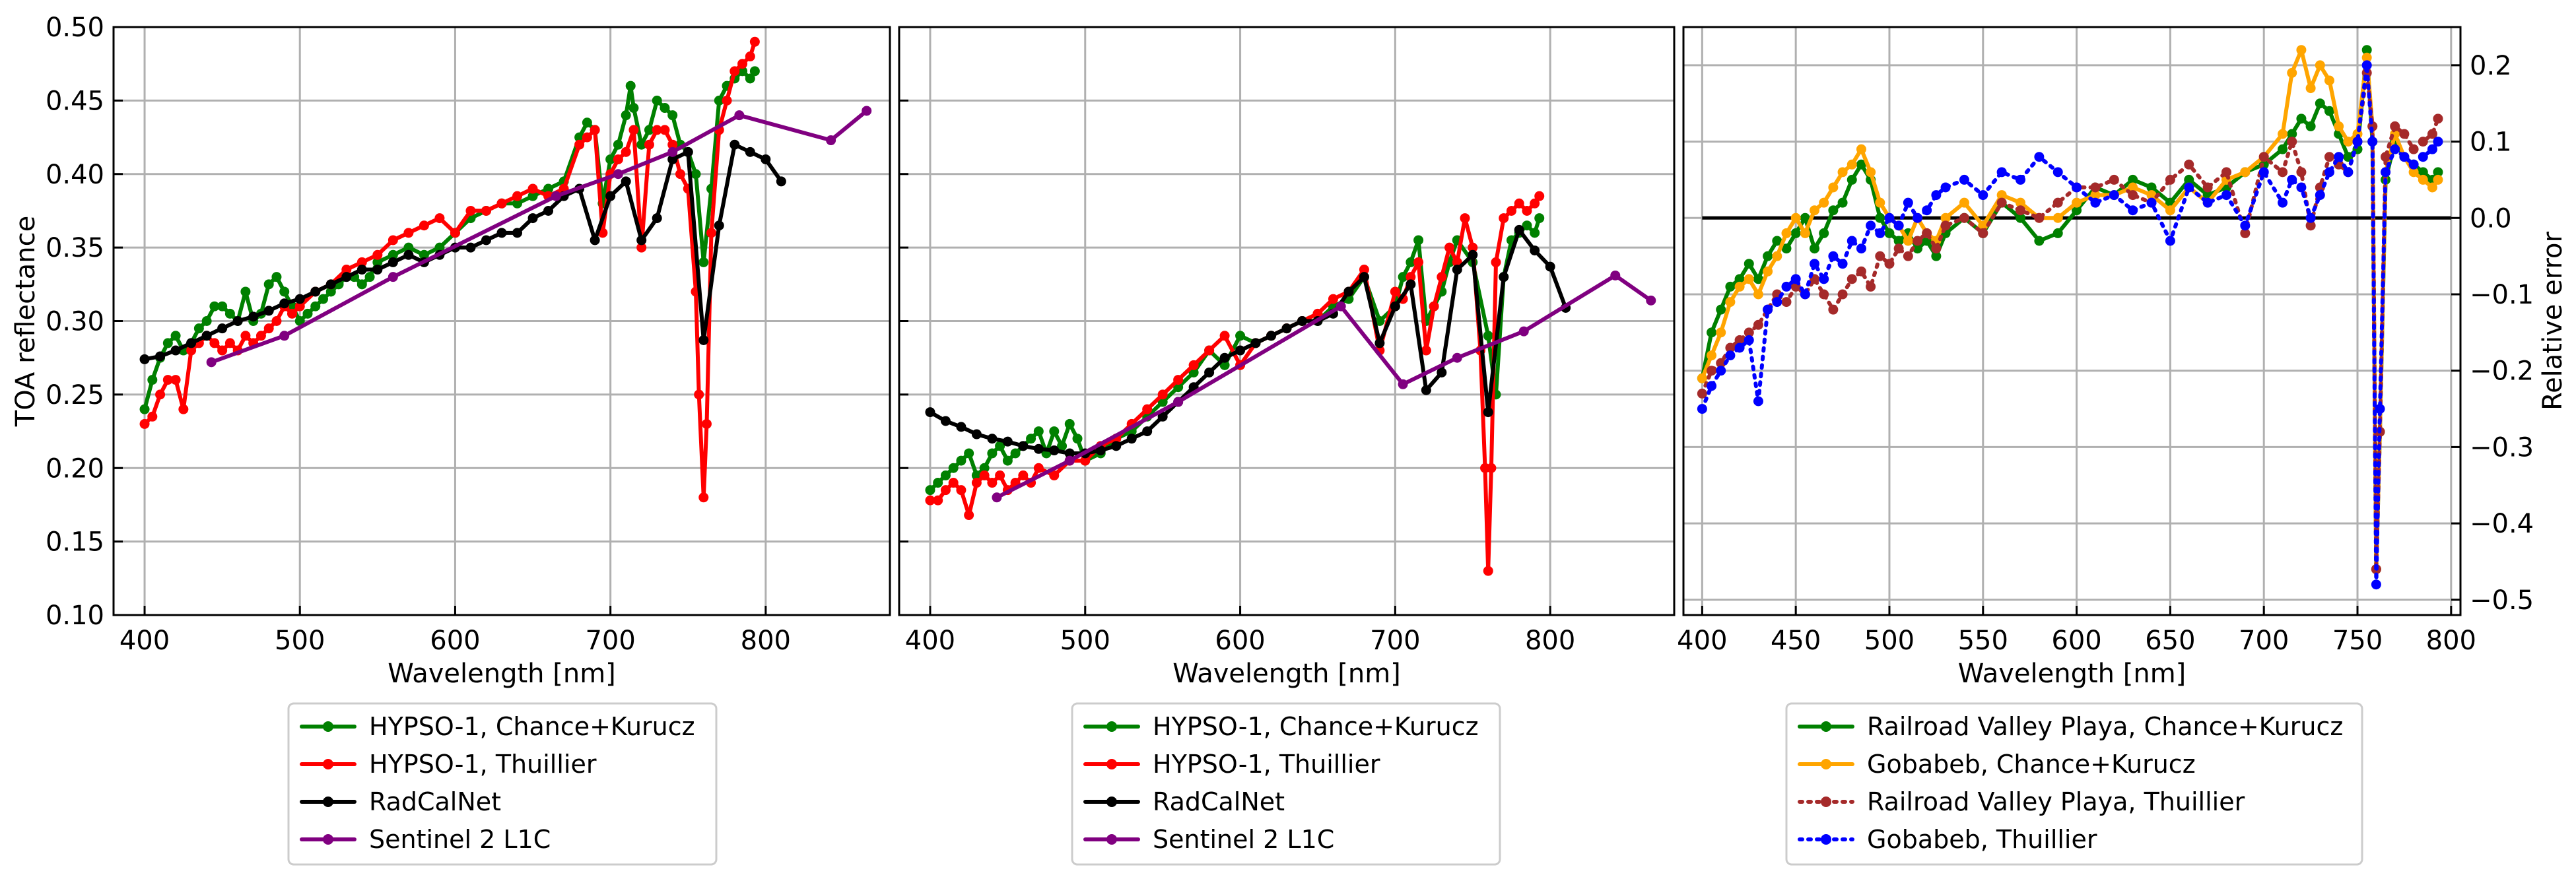  What do you see at coordinates (1316, 726) in the screenshot?
I see `legend-label: HYPSO-1, Chance+Kurucz` at bounding box center [1316, 726].